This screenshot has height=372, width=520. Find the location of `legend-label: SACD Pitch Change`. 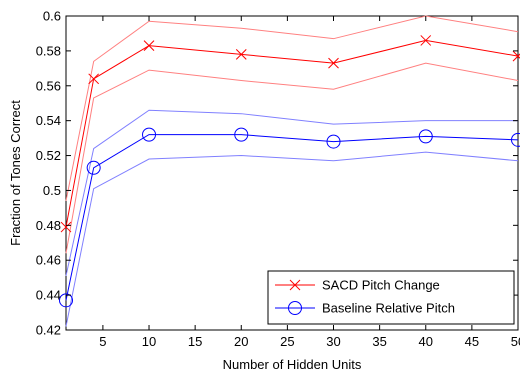

legend-label: SACD Pitch Change is located at coordinates (381, 285).